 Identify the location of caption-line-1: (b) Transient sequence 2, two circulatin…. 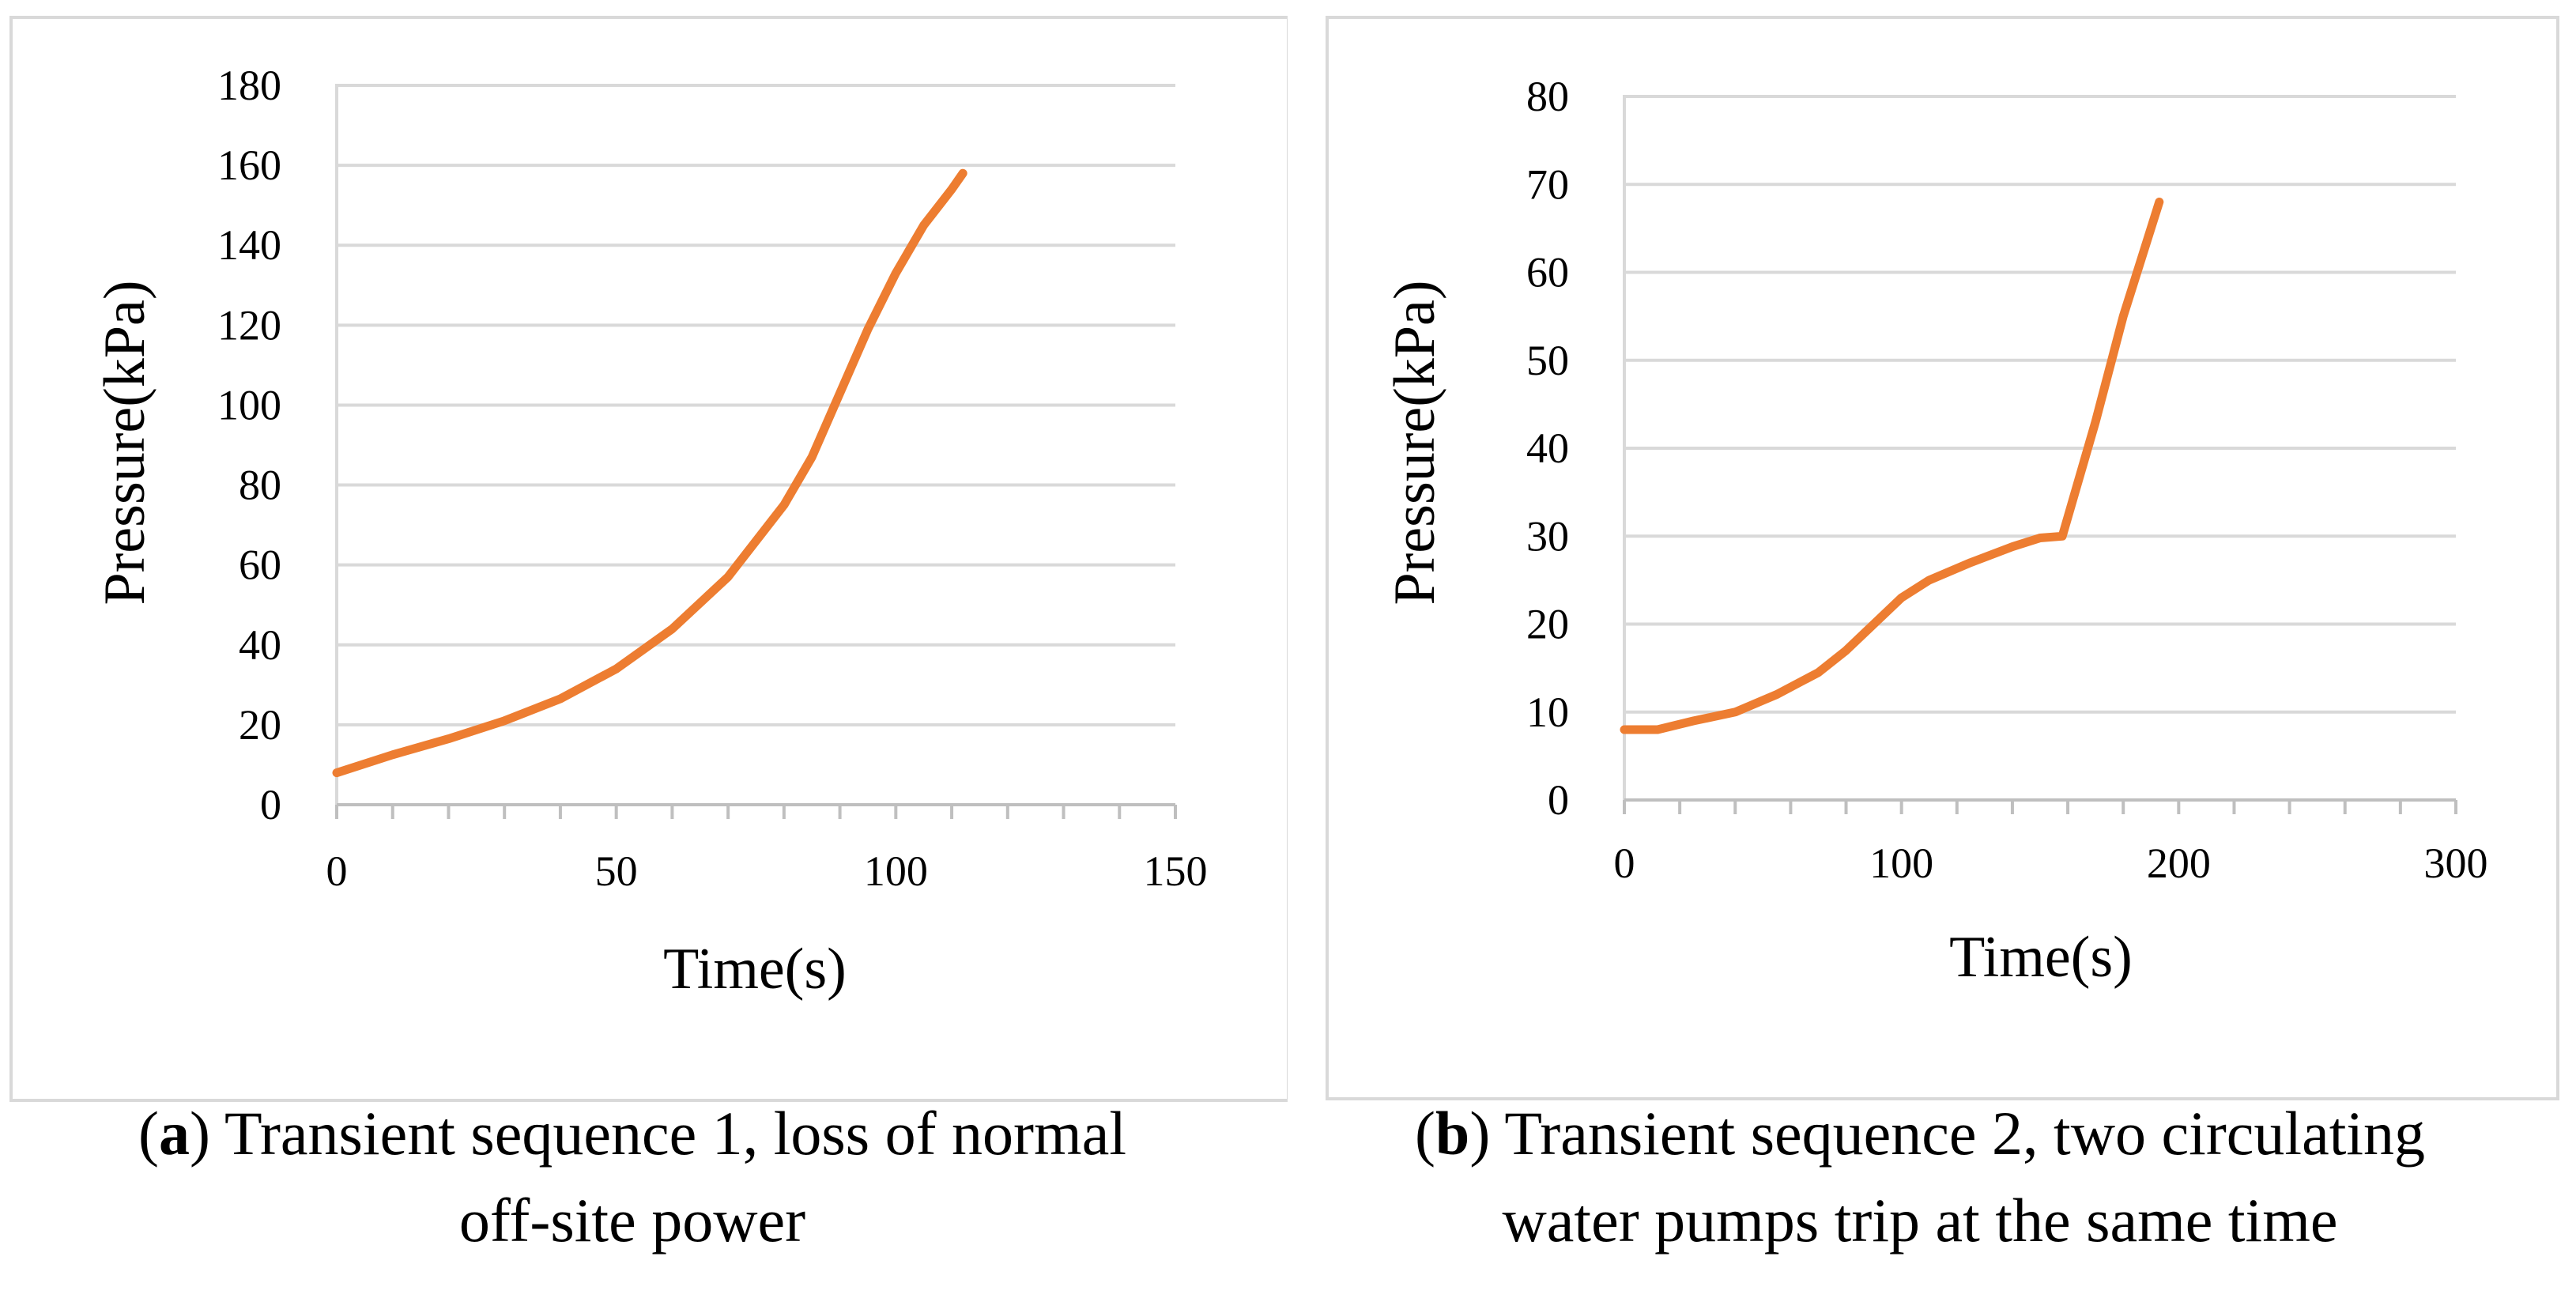
(1920, 1133).